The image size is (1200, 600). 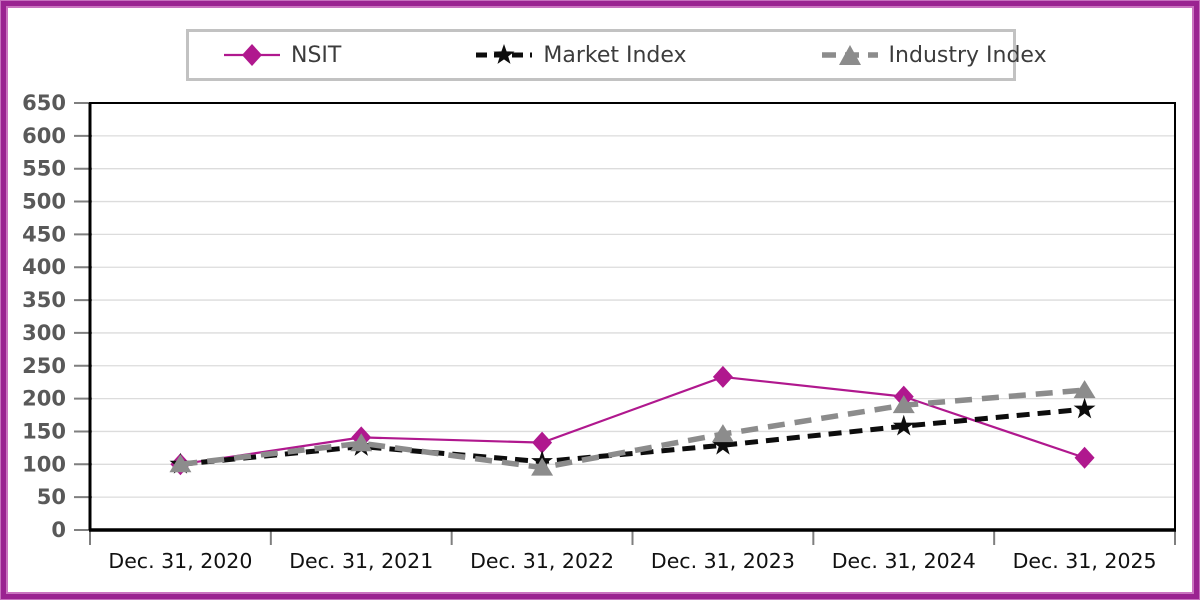 I want to click on x-tick-label: Dec. 31, 2022, so click(x=542, y=561).